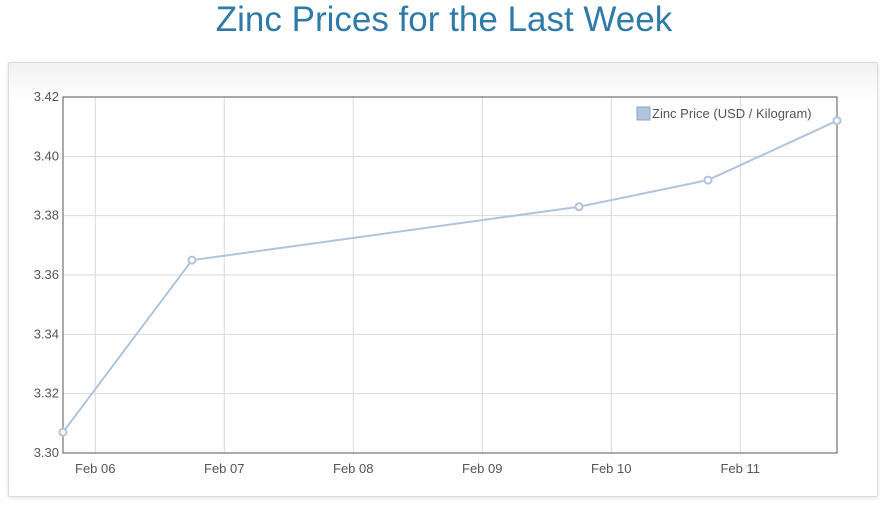 The width and height of the screenshot is (888, 507). What do you see at coordinates (46, 452) in the screenshot?
I see `y-tick-label: 3.30` at bounding box center [46, 452].